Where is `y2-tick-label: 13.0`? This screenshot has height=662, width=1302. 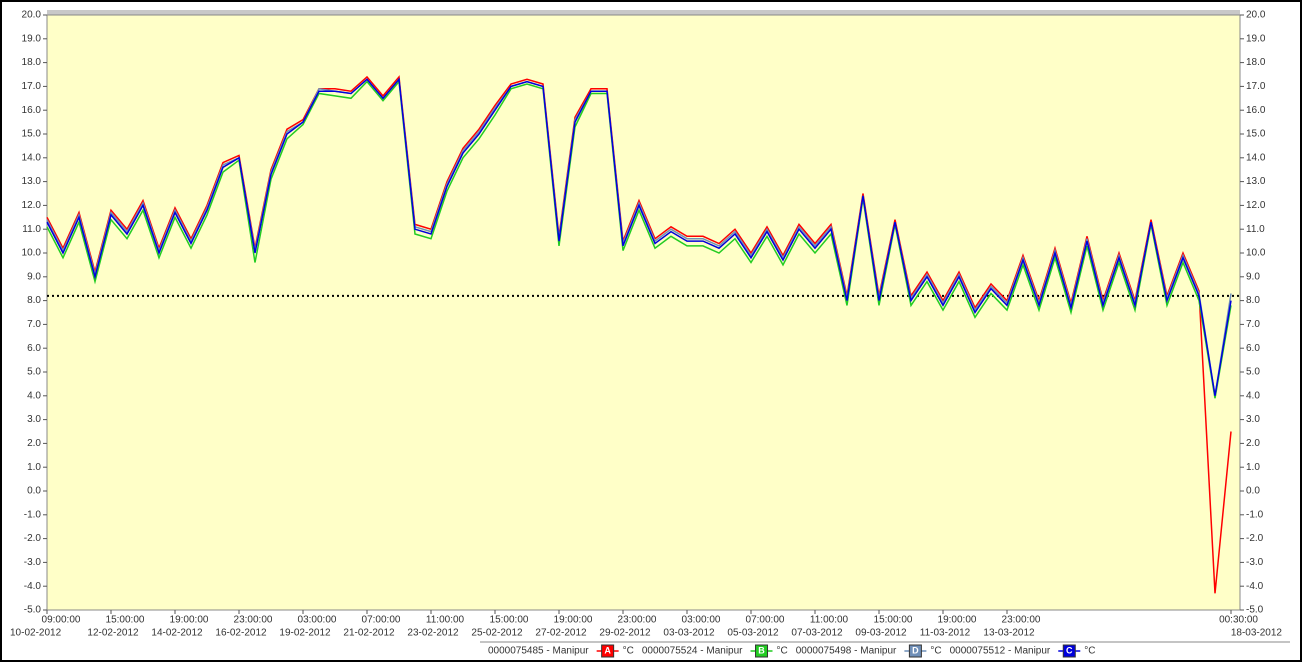 y2-tick-label: 13.0 is located at coordinates (1256, 181).